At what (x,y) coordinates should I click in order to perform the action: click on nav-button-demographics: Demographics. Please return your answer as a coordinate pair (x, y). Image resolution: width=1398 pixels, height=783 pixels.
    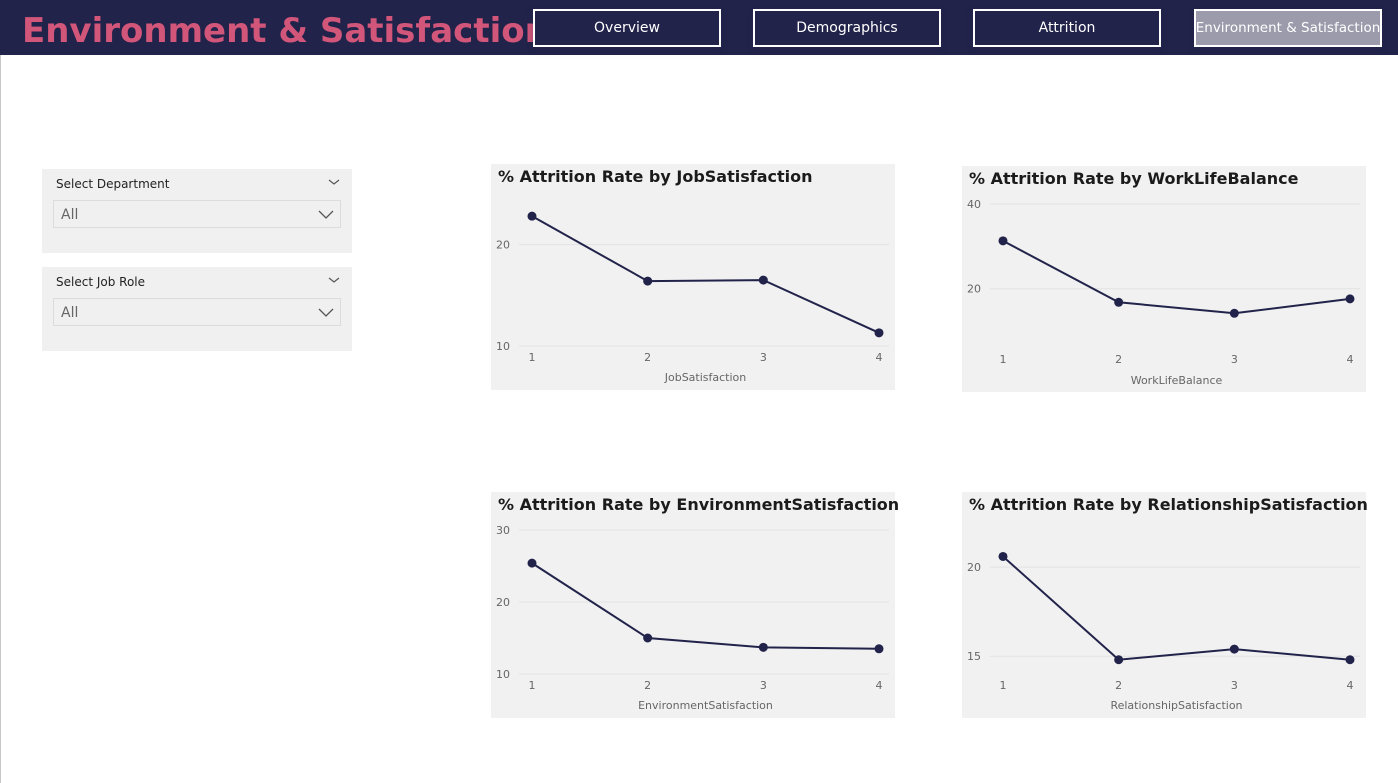
    Looking at the image, I should click on (847, 28).